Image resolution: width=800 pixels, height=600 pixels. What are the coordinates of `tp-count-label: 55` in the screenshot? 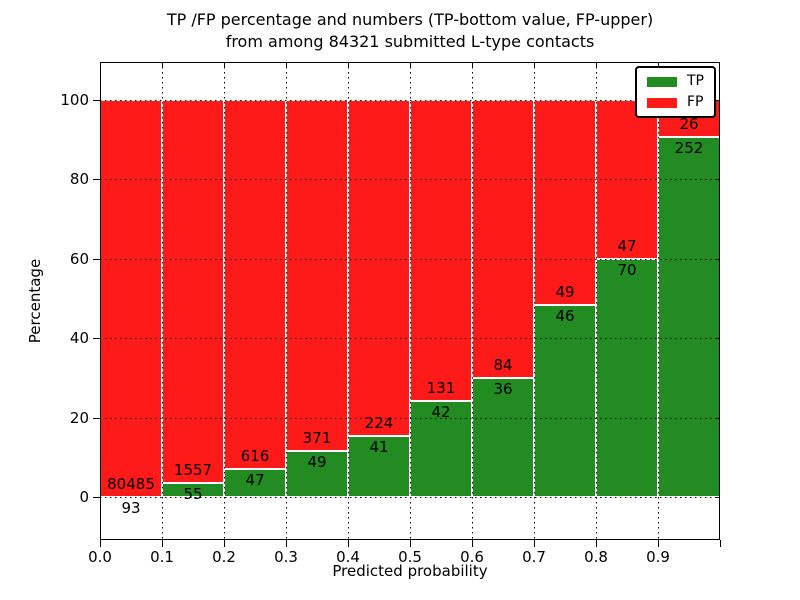 It's located at (193, 494).